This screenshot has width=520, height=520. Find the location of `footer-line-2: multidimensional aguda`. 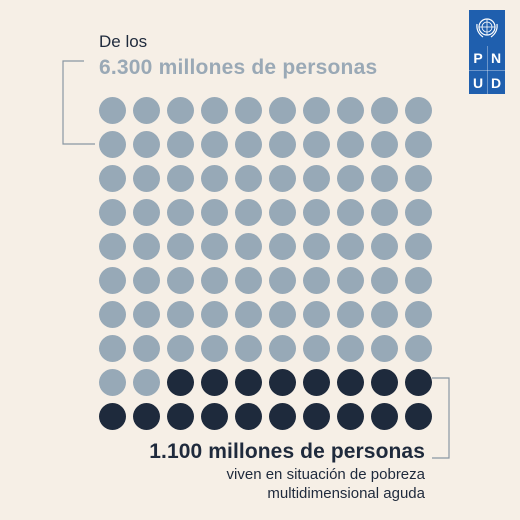

footer-line-2: multidimensional aguda is located at coordinates (346, 494).